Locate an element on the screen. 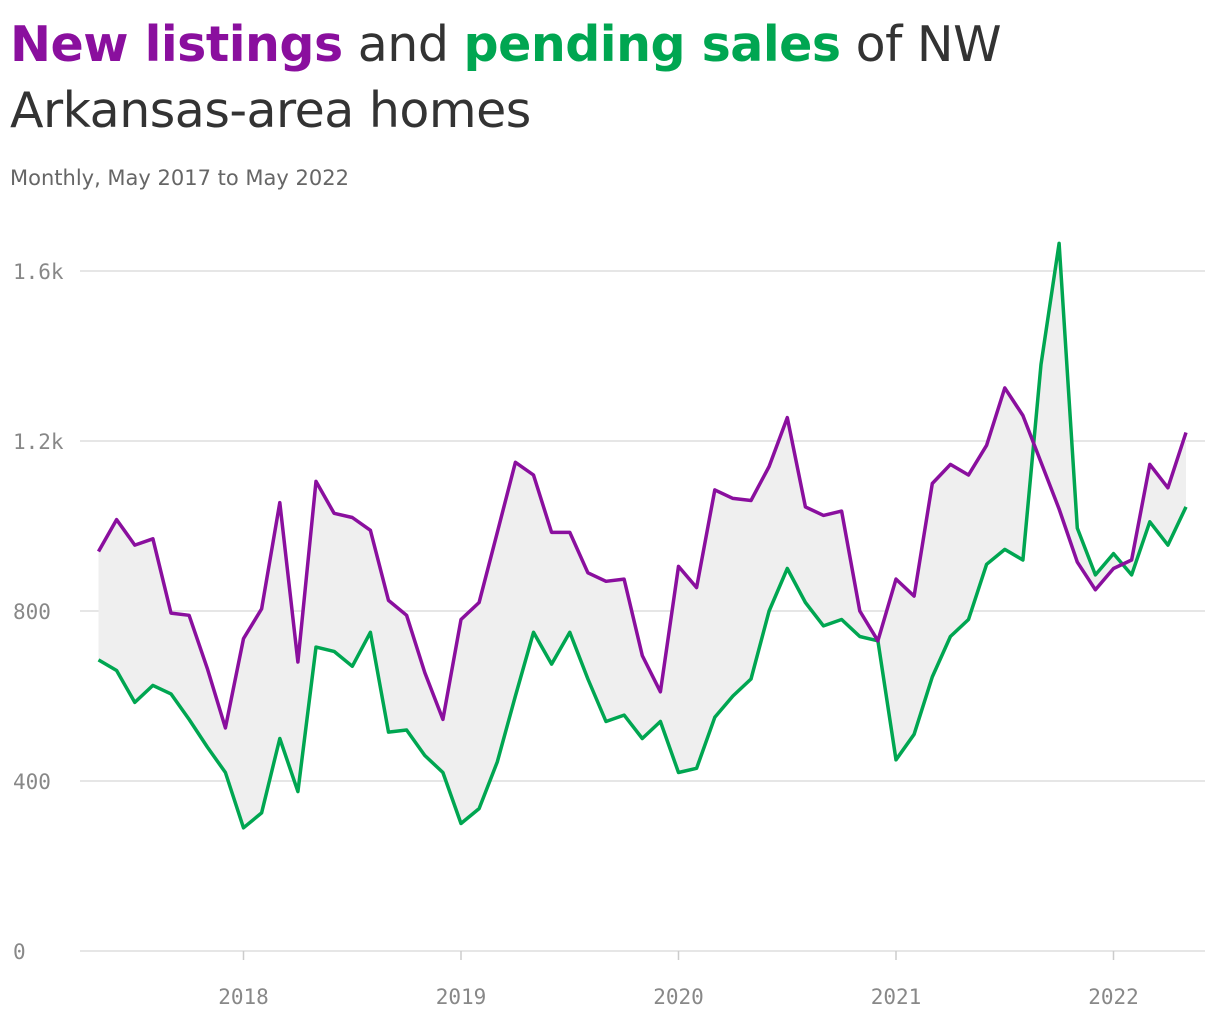  y-tick-label: 1.2k is located at coordinates (38, 442).